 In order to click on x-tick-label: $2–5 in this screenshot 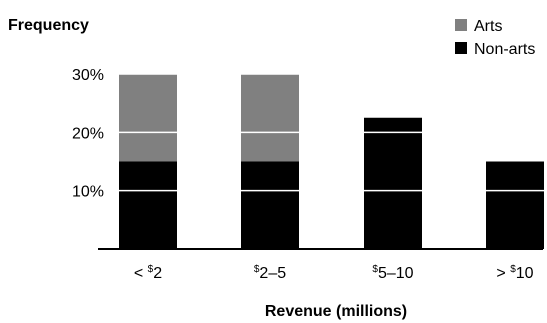, I will do `click(270, 273)`.